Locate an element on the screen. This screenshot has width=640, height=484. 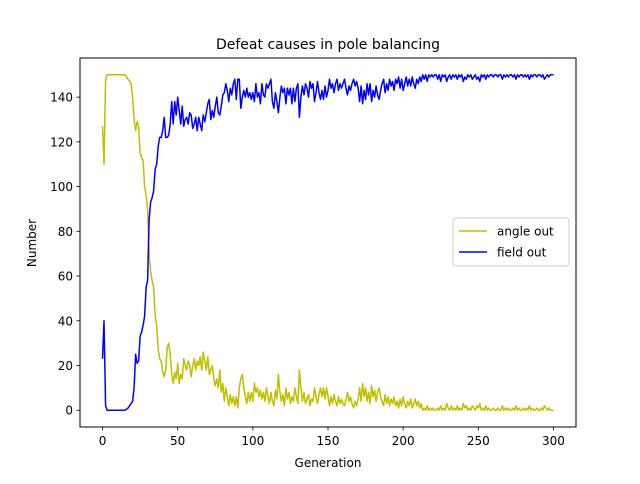
x-axis-label: Generation is located at coordinates (328, 463).